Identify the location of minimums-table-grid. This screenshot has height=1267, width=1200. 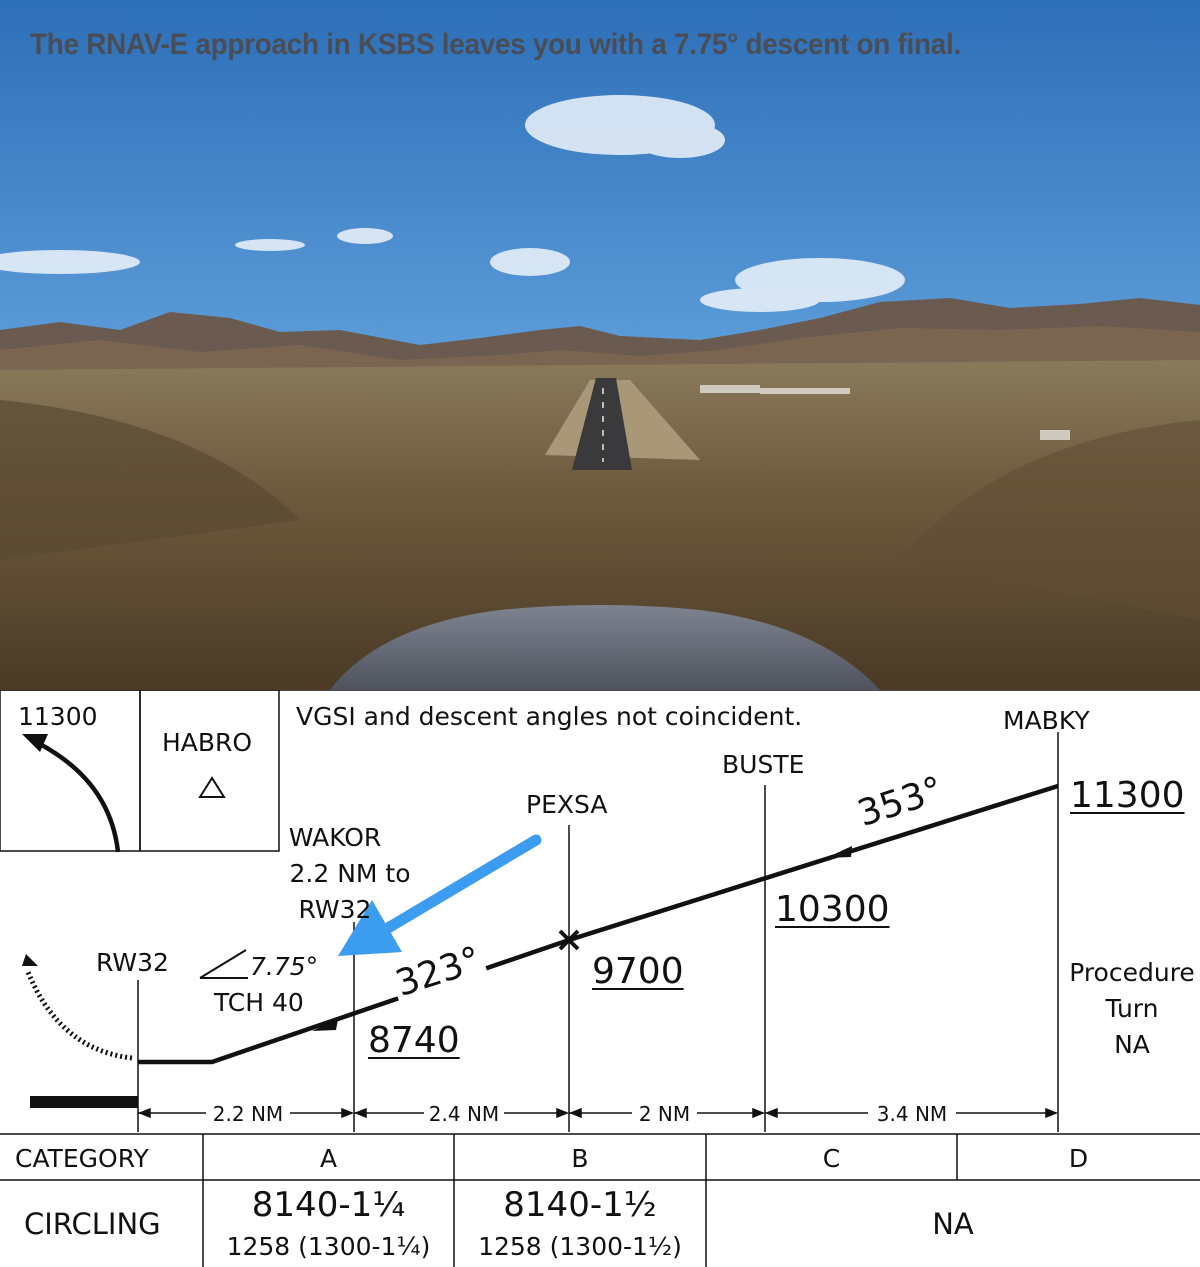
(600, 1200).